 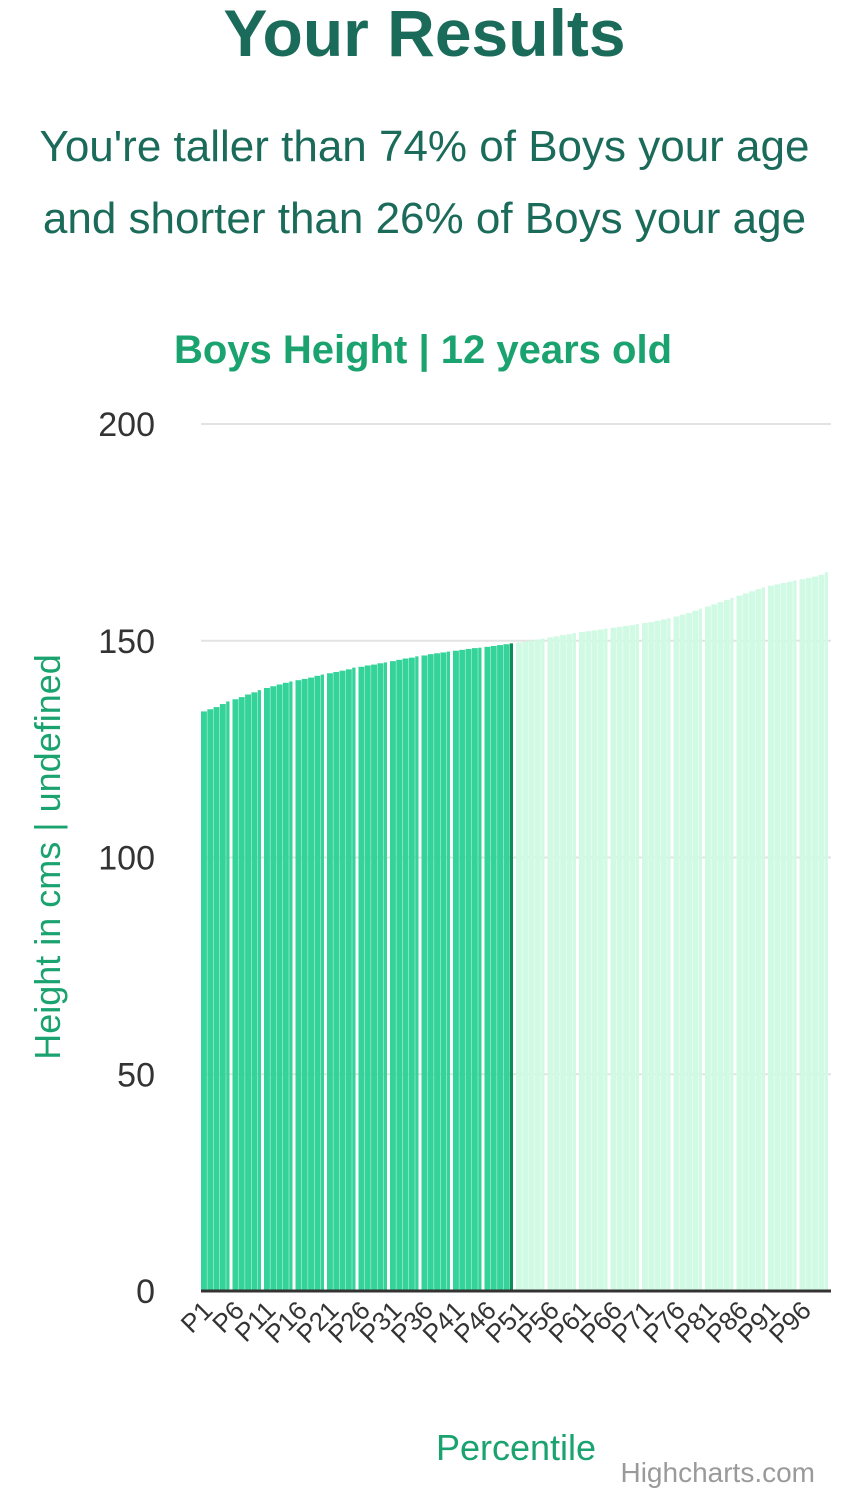 What do you see at coordinates (136, 1075) in the screenshot?
I see `y-tick-label: 50` at bounding box center [136, 1075].